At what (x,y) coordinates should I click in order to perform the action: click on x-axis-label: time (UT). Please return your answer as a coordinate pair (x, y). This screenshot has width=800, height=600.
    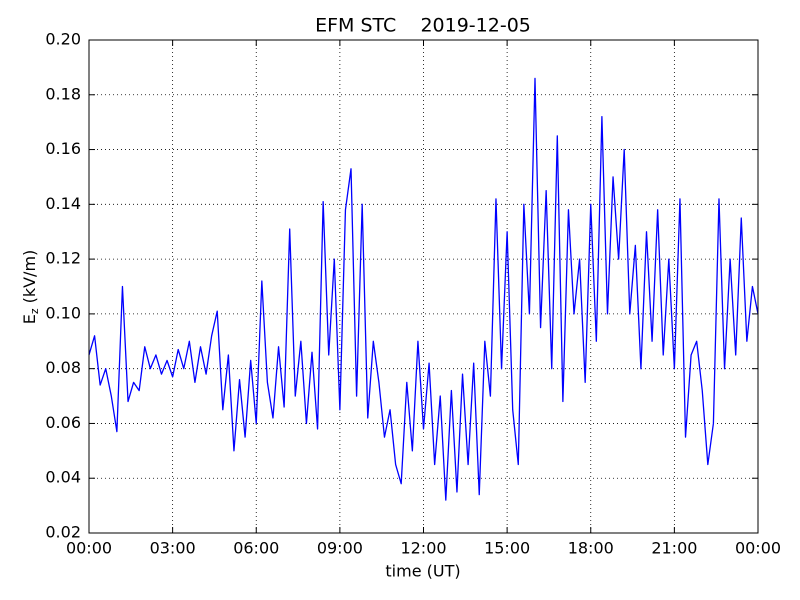
    Looking at the image, I should click on (422, 571).